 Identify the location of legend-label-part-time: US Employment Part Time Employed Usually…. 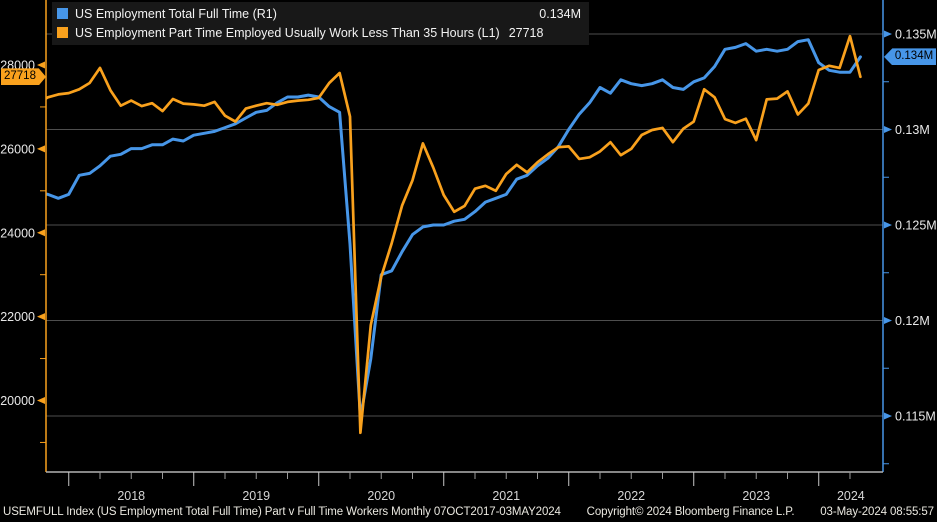
(287, 32).